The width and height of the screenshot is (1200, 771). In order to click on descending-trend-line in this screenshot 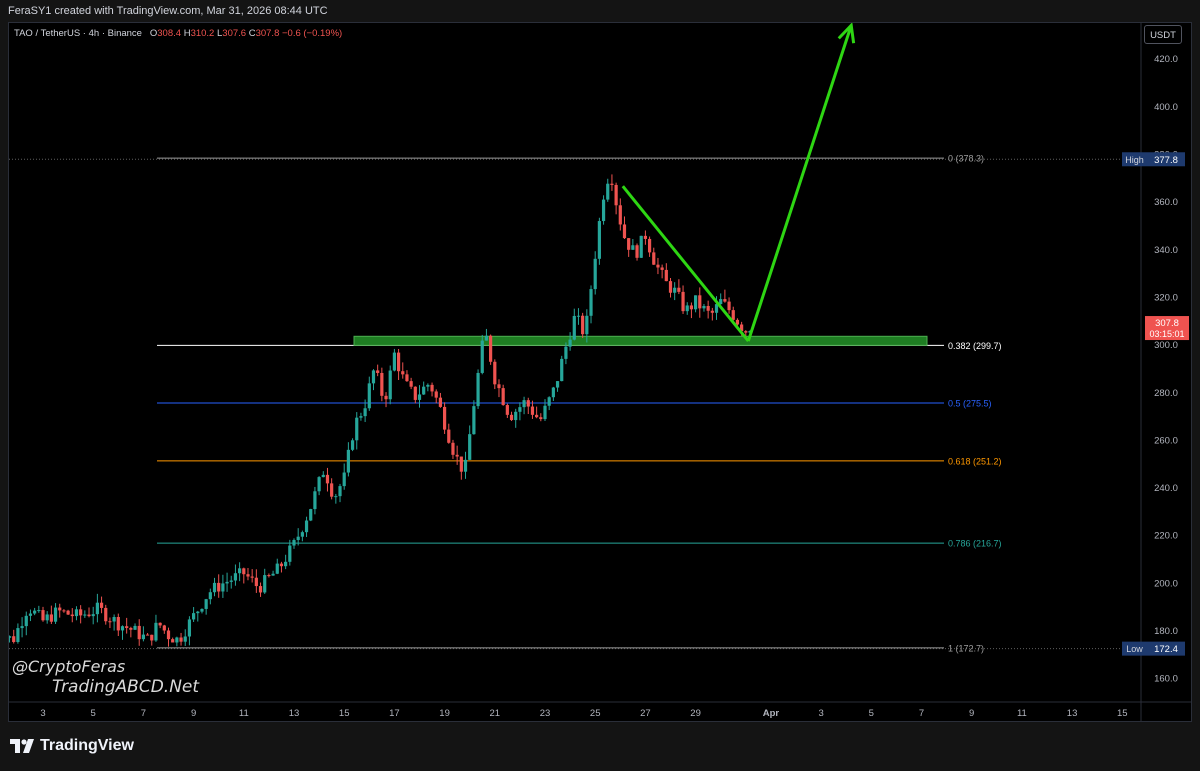, I will do `click(685, 264)`.